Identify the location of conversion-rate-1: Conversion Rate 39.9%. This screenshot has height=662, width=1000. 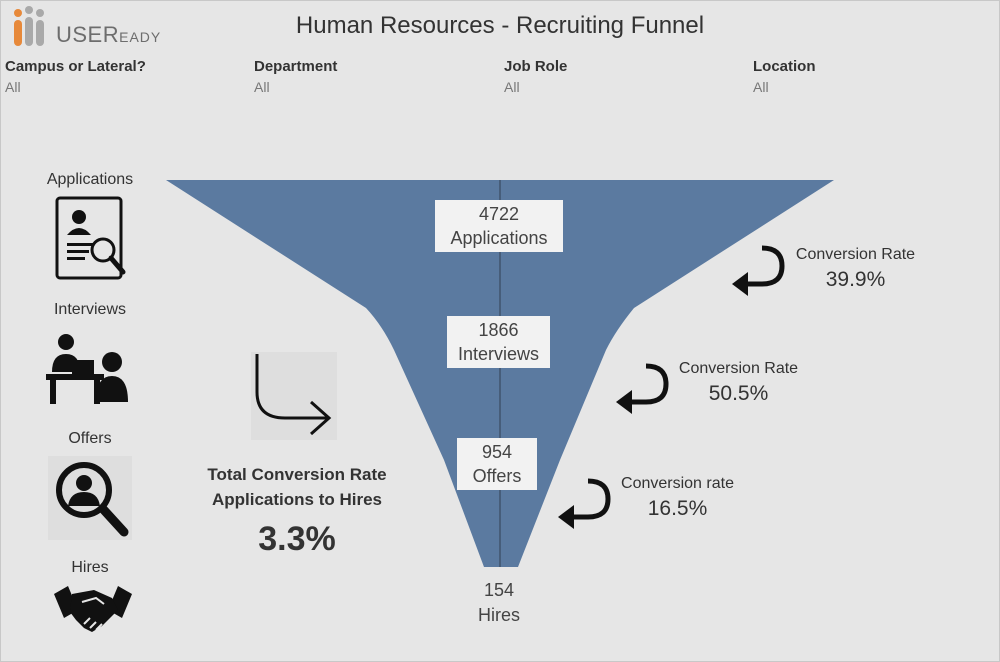
(855, 269).